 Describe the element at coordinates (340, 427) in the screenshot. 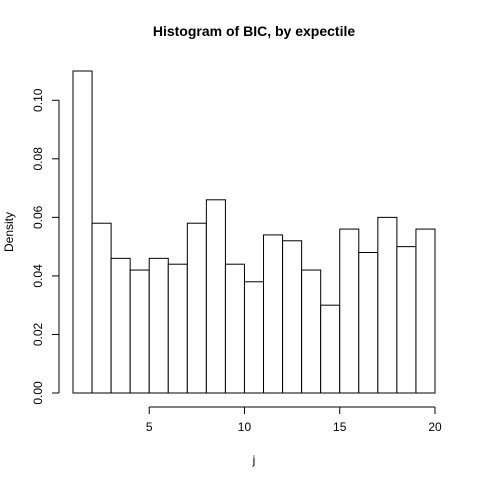

I see `x-tick-label: 15` at that location.